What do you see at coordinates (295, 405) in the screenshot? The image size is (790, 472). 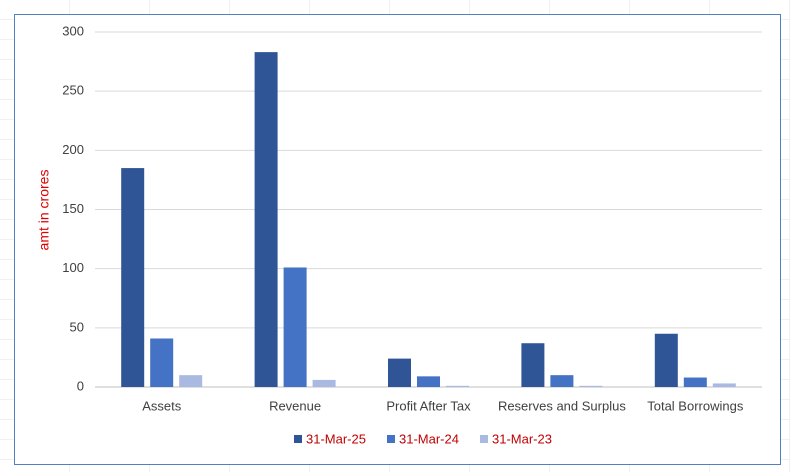 I see `x-tick-label: Revenue` at bounding box center [295, 405].